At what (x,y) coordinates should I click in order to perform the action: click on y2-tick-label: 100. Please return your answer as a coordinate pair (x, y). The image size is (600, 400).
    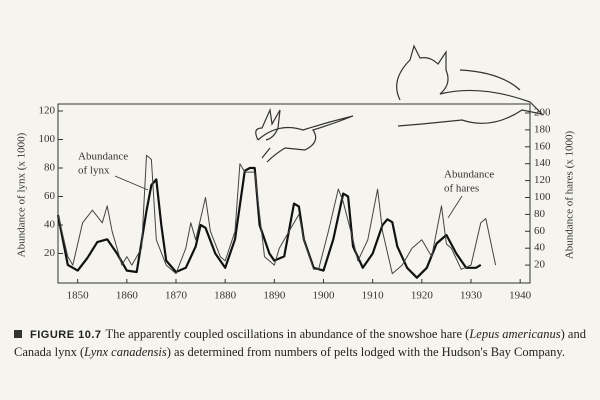
    Looking at the image, I should click on (542, 197).